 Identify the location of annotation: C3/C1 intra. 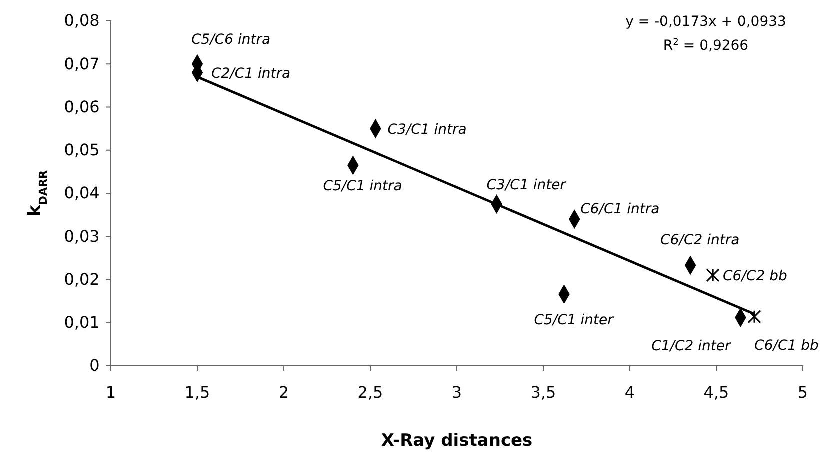
(427, 130).